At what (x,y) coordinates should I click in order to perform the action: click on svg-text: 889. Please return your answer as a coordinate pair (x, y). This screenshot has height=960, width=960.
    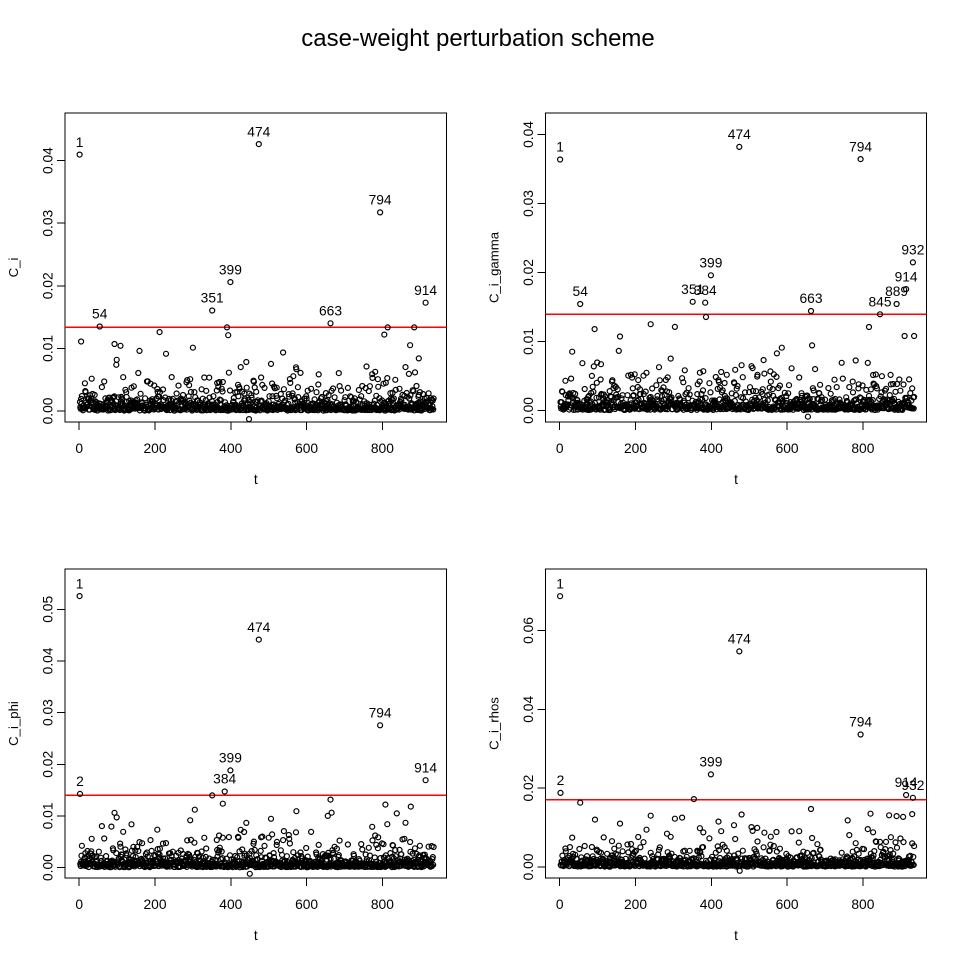
    Looking at the image, I should click on (896, 291).